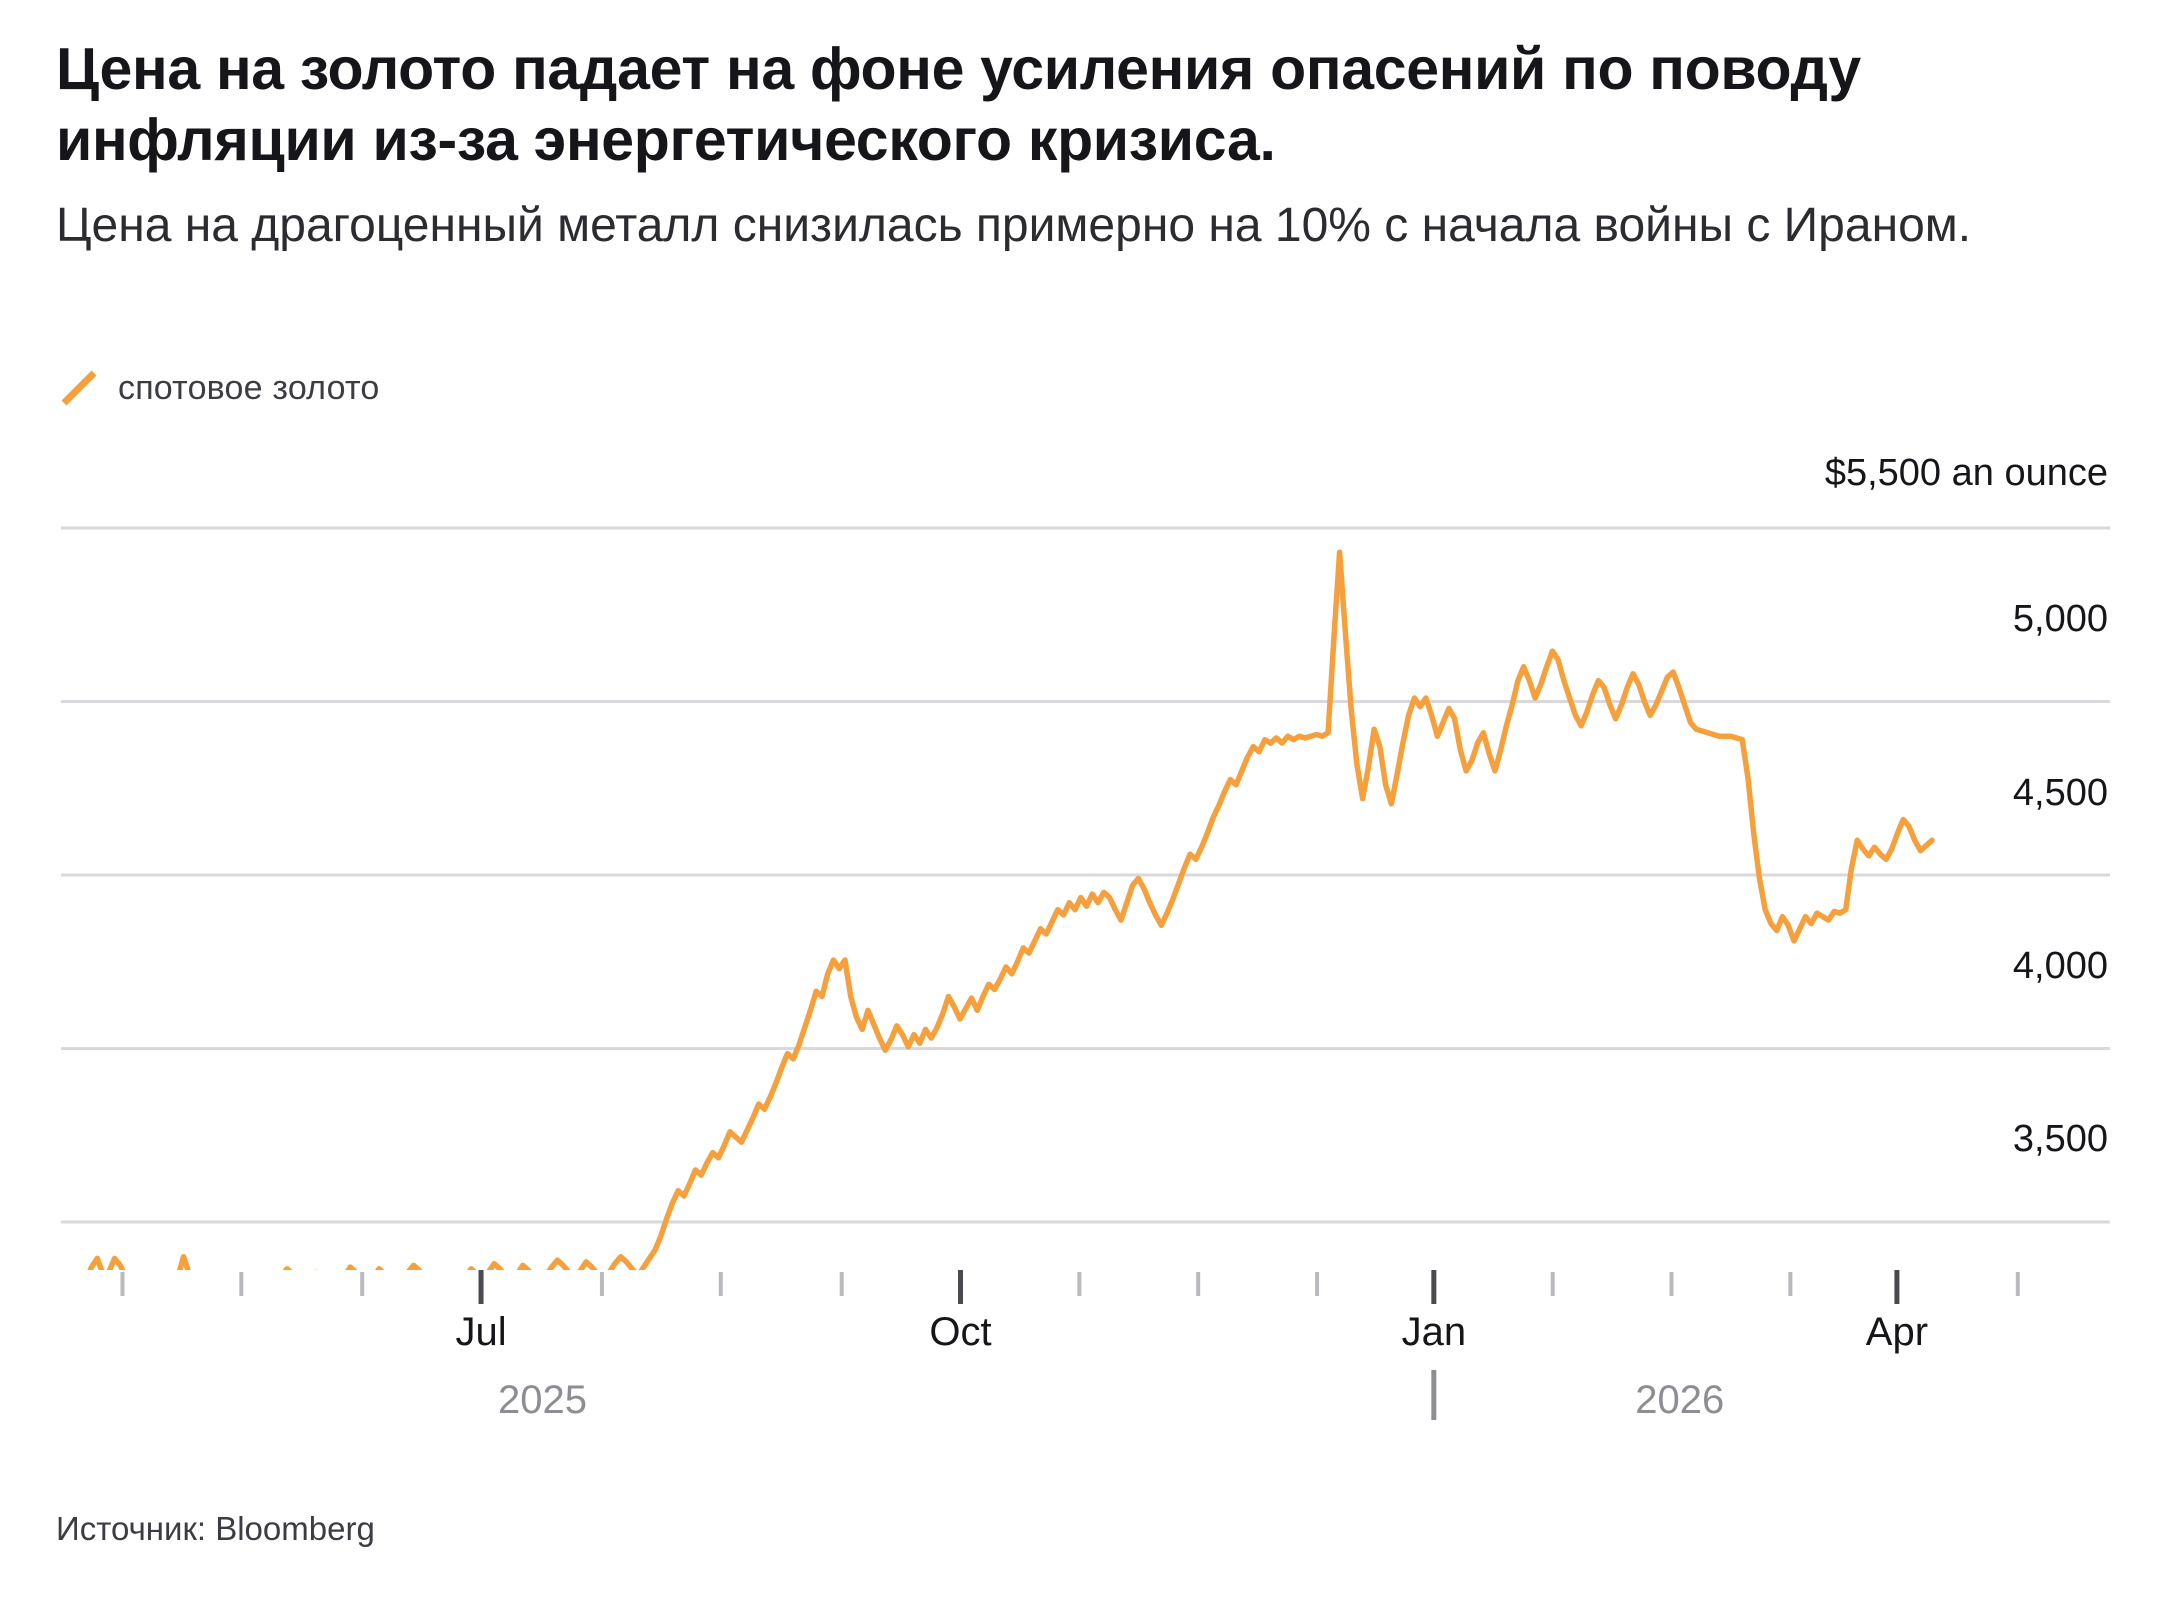 This screenshot has width=2160, height=1599. Describe the element at coordinates (79, 388) in the screenshot. I see `line-segment-icon` at that location.